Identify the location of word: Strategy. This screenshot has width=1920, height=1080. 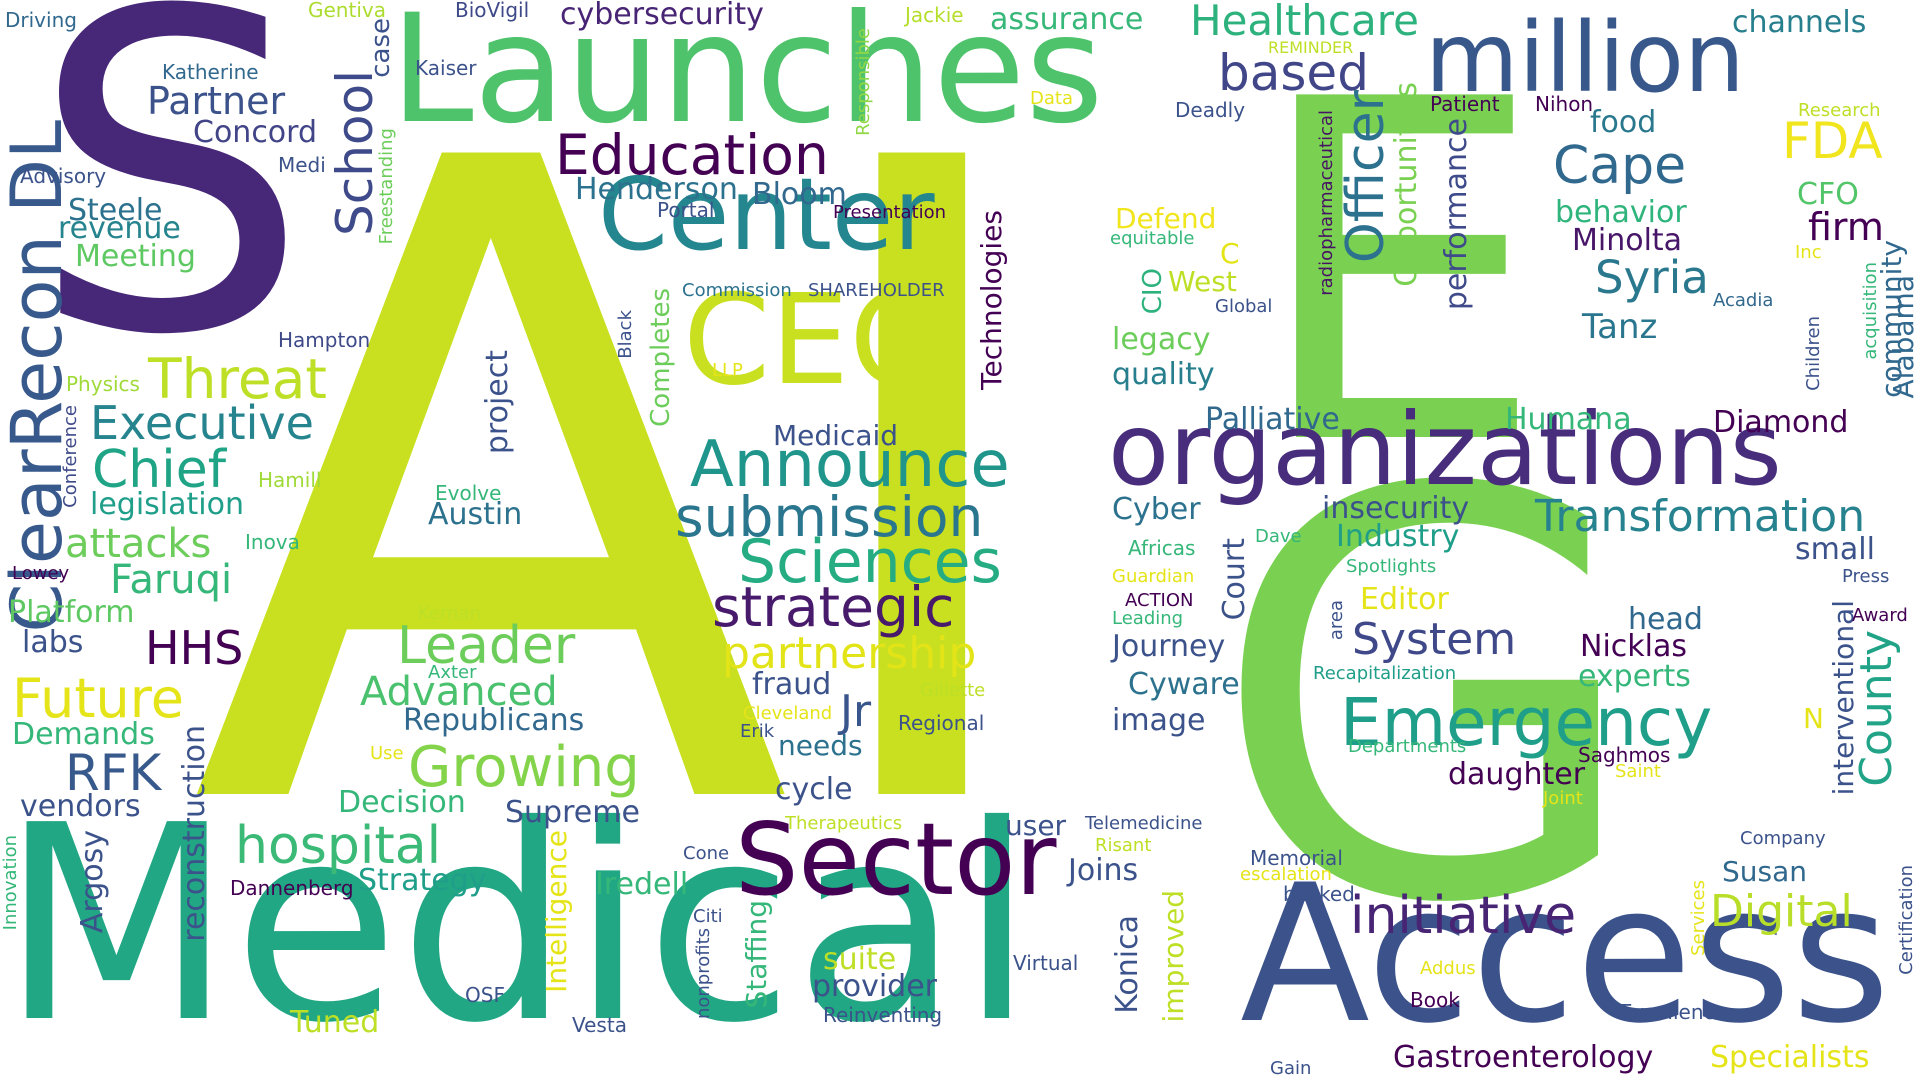
(422, 880).